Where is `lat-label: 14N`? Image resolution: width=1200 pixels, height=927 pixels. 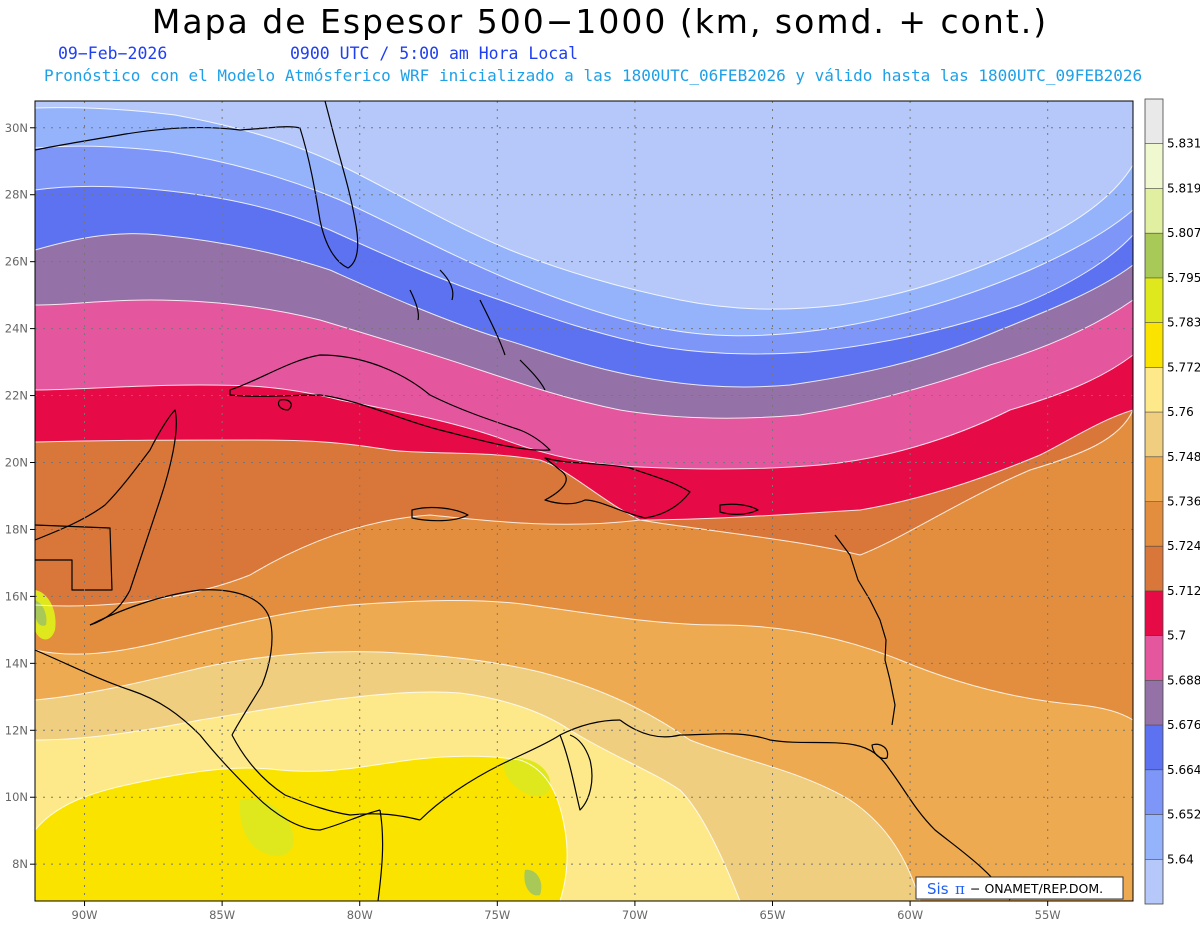
lat-label: 14N is located at coordinates (16, 663).